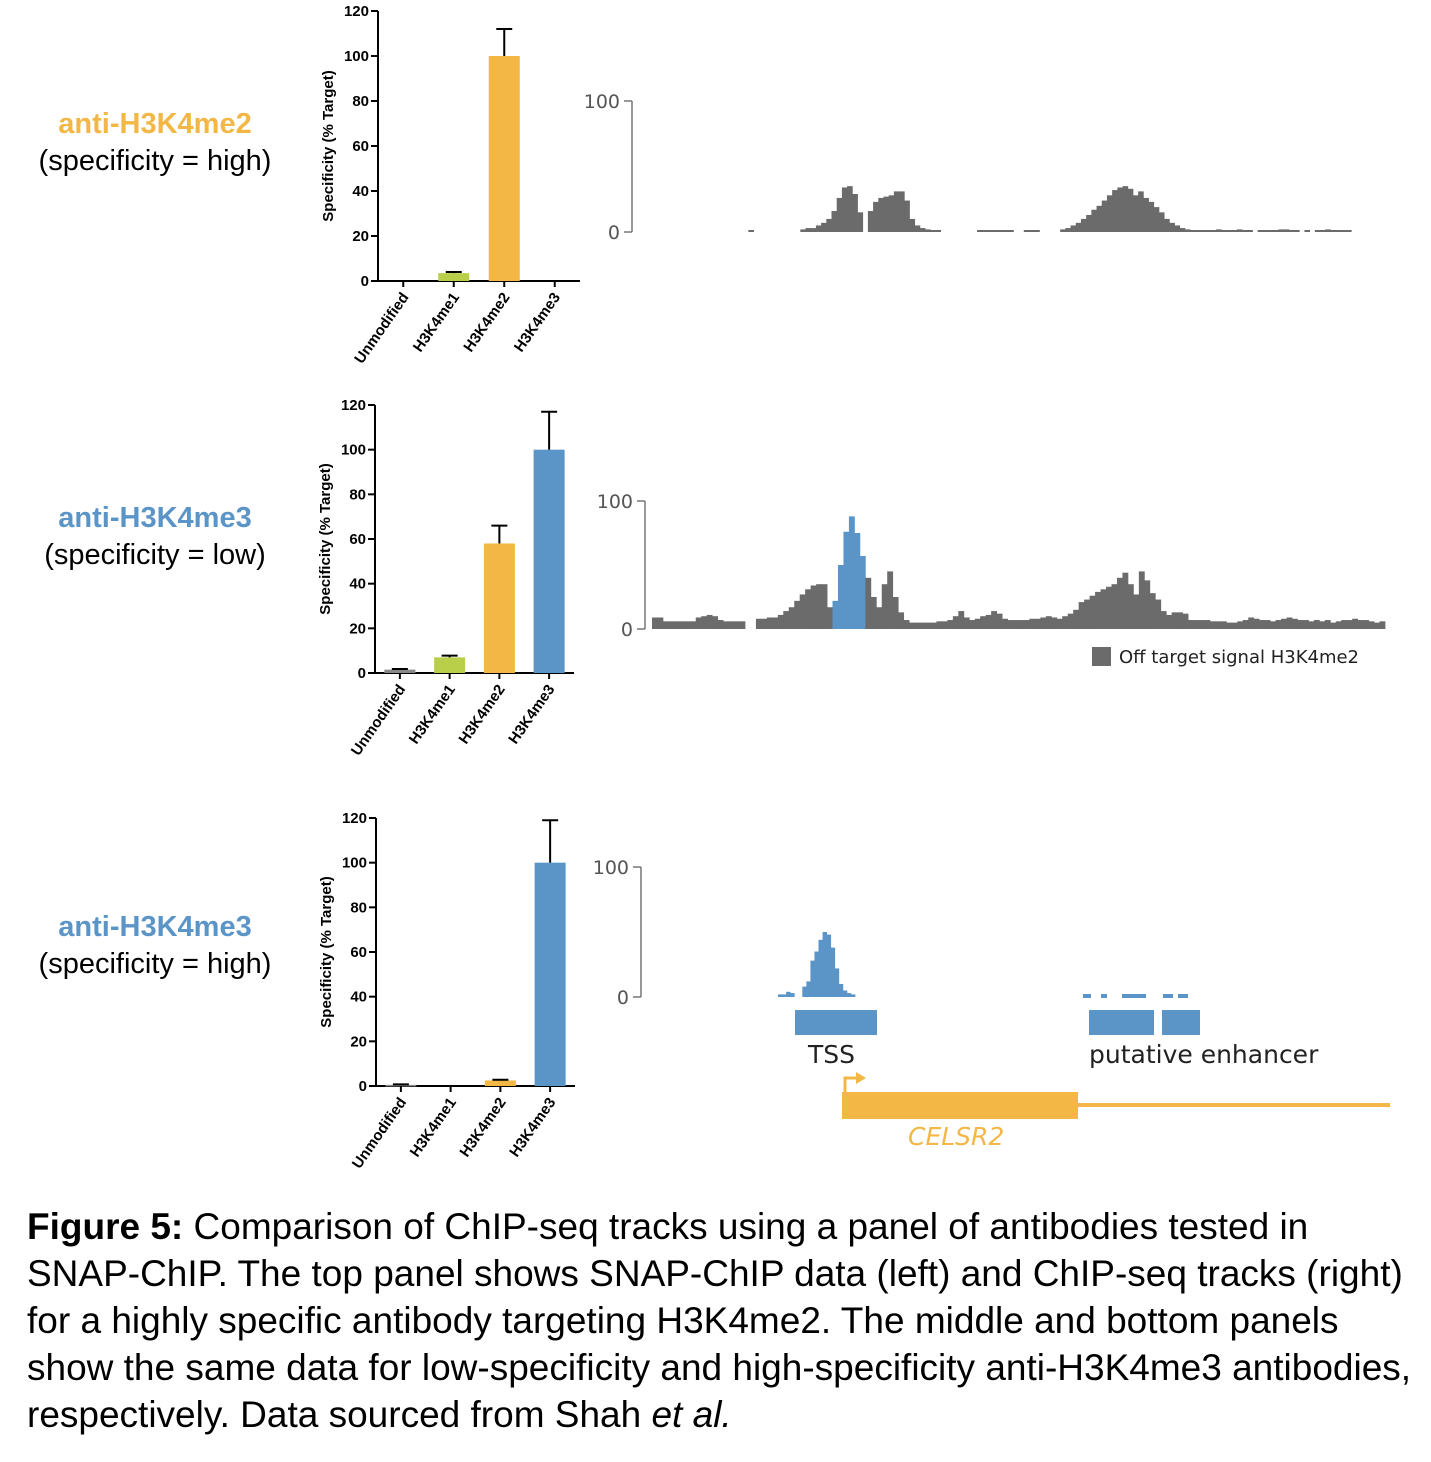  Describe the element at coordinates (614, 233) in the screenshot. I see `track-tick-label: 0` at that location.